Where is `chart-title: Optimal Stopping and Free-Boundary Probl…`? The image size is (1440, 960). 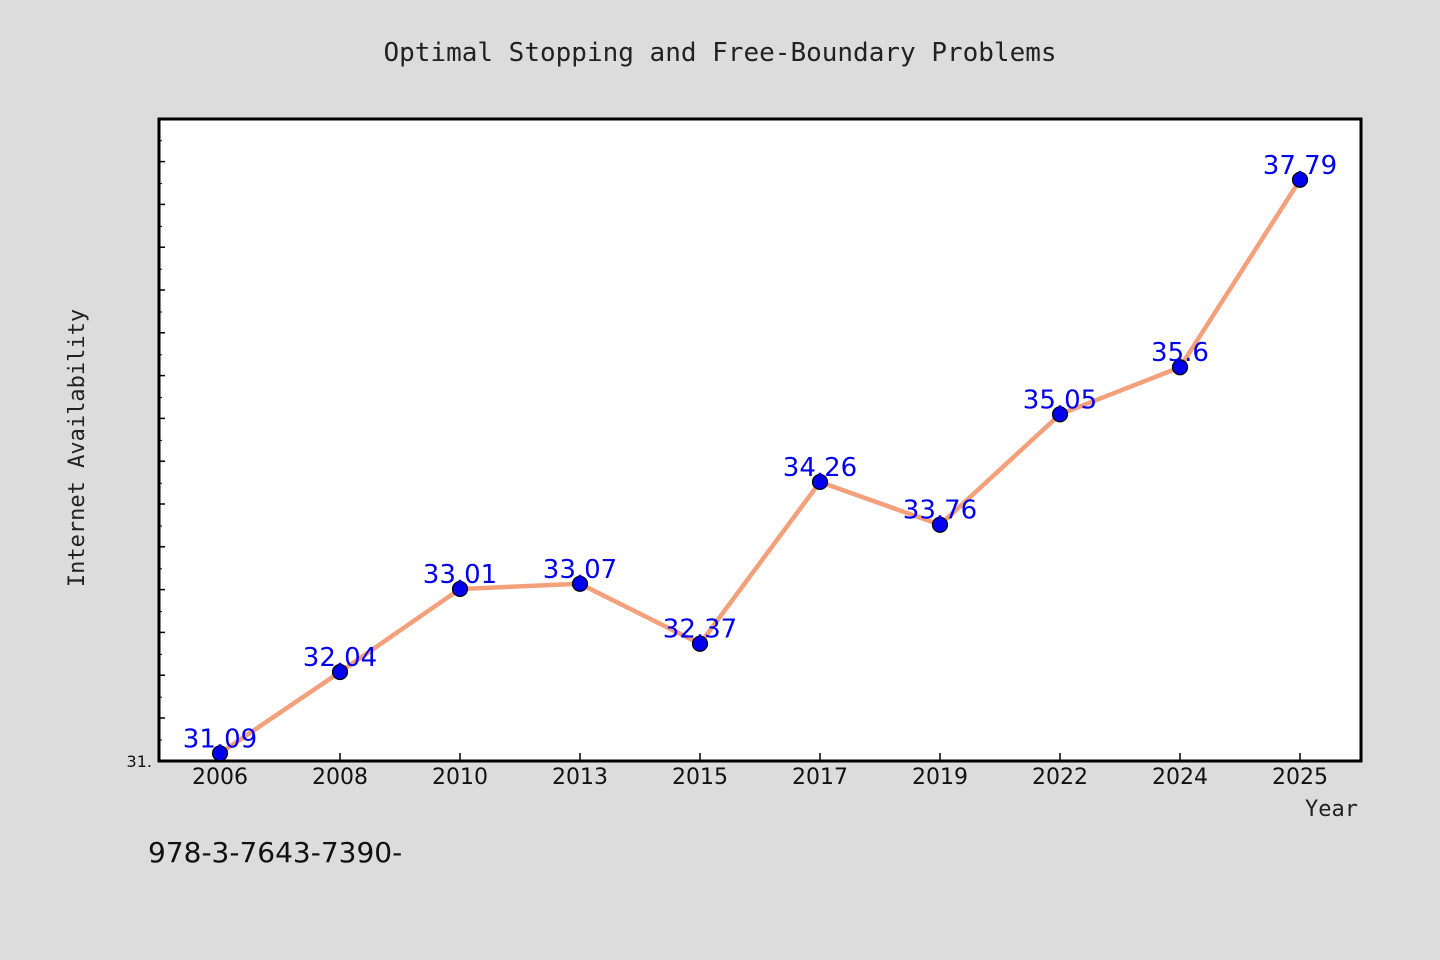
chart-title: Optimal Stopping and Free-Boundary Probl… is located at coordinates (719, 53).